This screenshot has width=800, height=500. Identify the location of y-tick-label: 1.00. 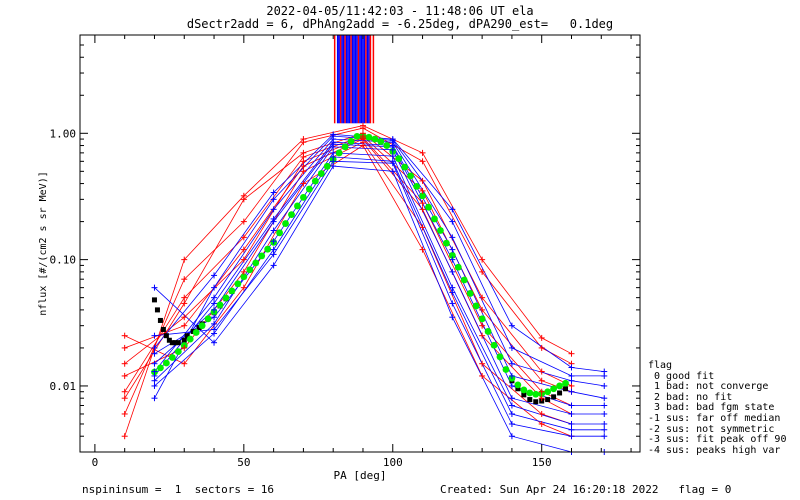
(63, 133).